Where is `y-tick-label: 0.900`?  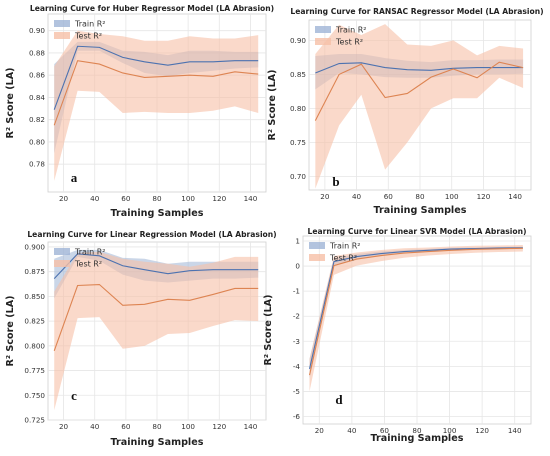
y-tick-label: 0.900 is located at coordinates (34, 246).